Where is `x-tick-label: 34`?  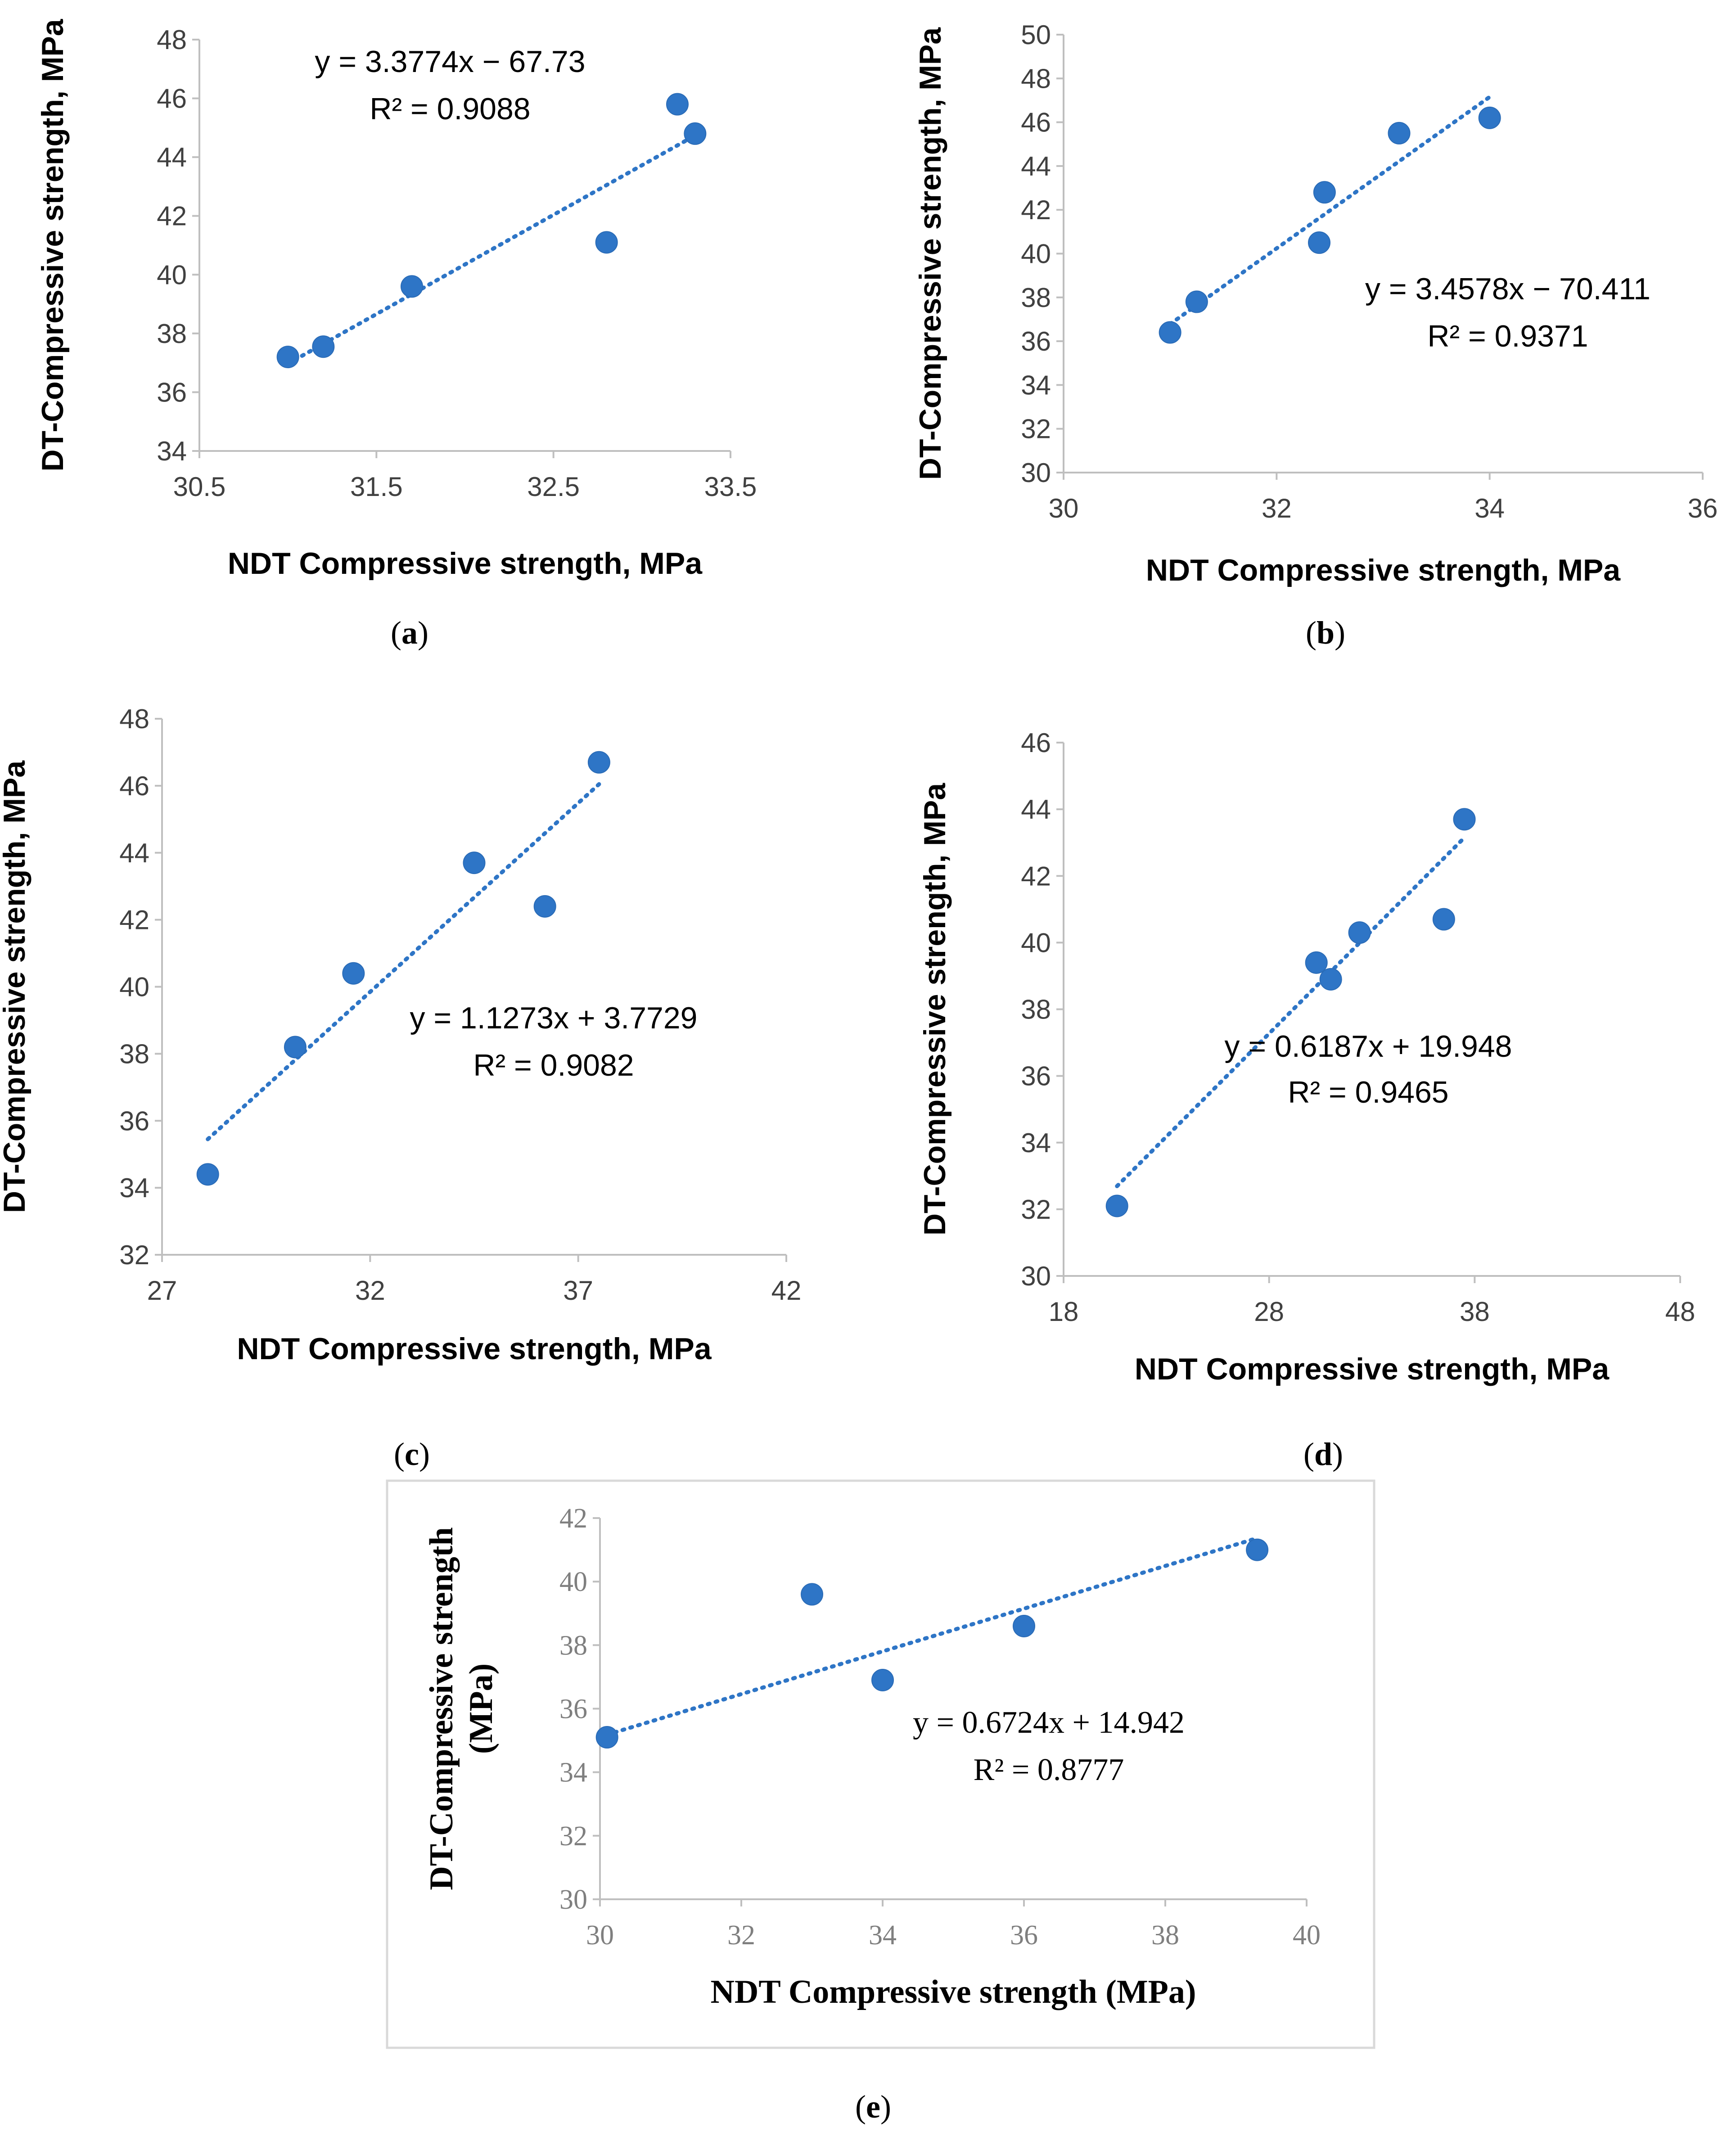
x-tick-label: 34 is located at coordinates (883, 1935).